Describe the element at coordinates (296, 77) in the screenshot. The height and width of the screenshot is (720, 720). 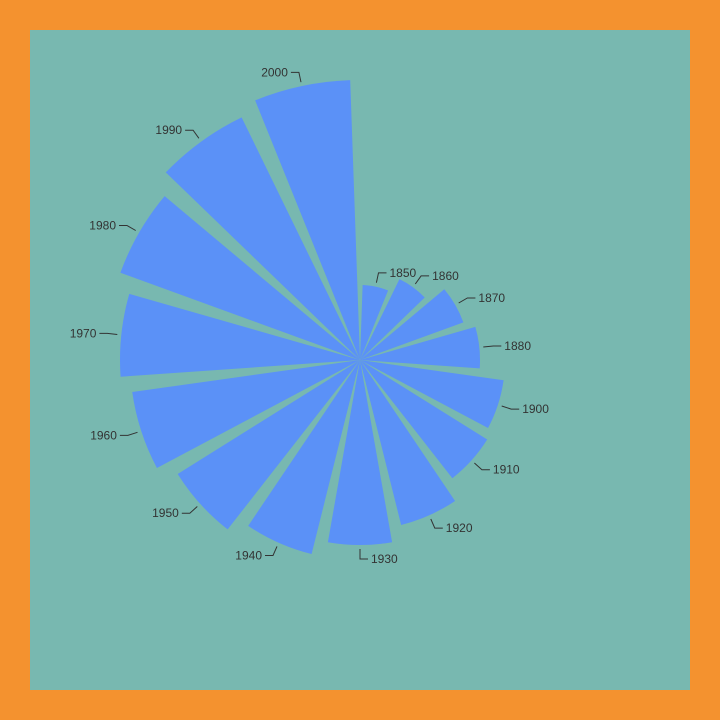
I see `leader-line-2000` at that location.